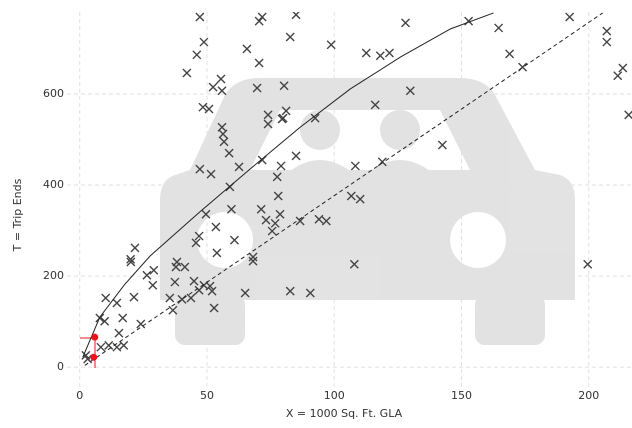 The image size is (632, 428). What do you see at coordinates (334, 395) in the screenshot?
I see `x-tick-label: 100` at bounding box center [334, 395].